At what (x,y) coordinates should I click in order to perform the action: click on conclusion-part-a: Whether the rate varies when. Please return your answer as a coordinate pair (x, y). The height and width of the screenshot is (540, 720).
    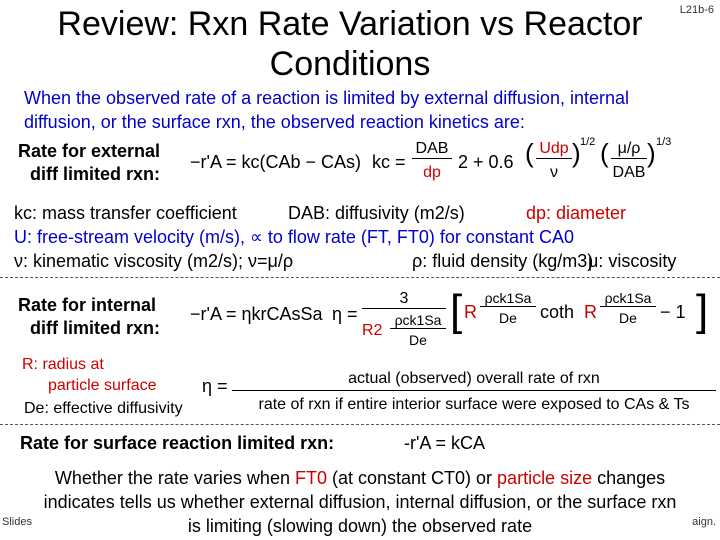
    Looking at the image, I should click on (174, 478).